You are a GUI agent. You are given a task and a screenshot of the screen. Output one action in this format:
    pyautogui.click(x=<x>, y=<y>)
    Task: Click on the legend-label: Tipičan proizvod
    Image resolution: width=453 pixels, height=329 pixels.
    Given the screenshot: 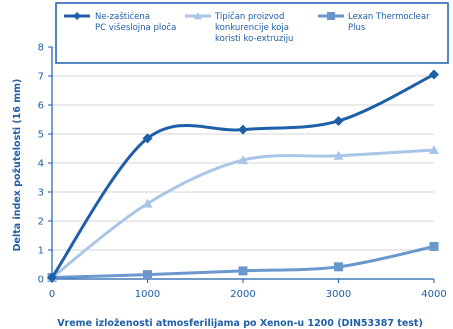 What is the action you would take?
    pyautogui.click(x=249, y=16)
    